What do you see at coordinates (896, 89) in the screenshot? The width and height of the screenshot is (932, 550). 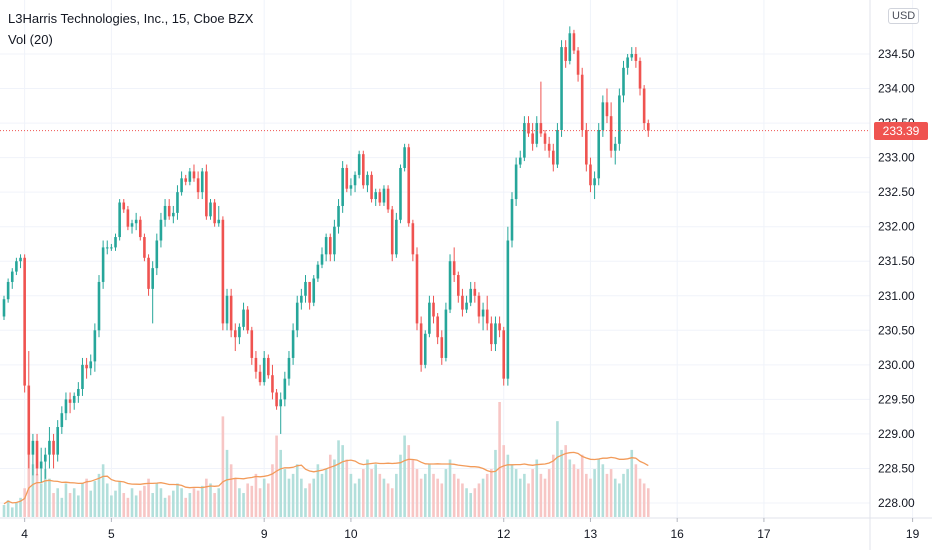 I see `price-tick-label: 234.00` at bounding box center [896, 89].